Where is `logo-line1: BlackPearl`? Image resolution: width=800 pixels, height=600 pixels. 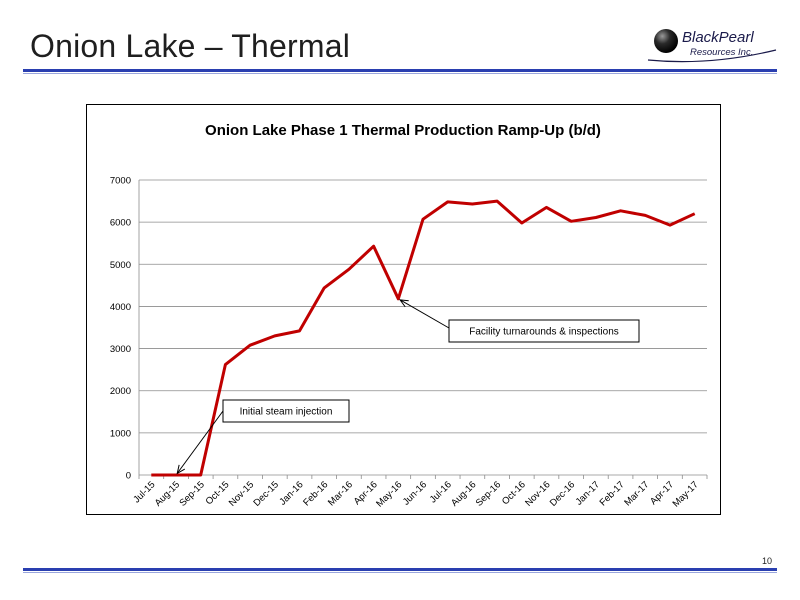 logo-line1: BlackPearl is located at coordinates (718, 37).